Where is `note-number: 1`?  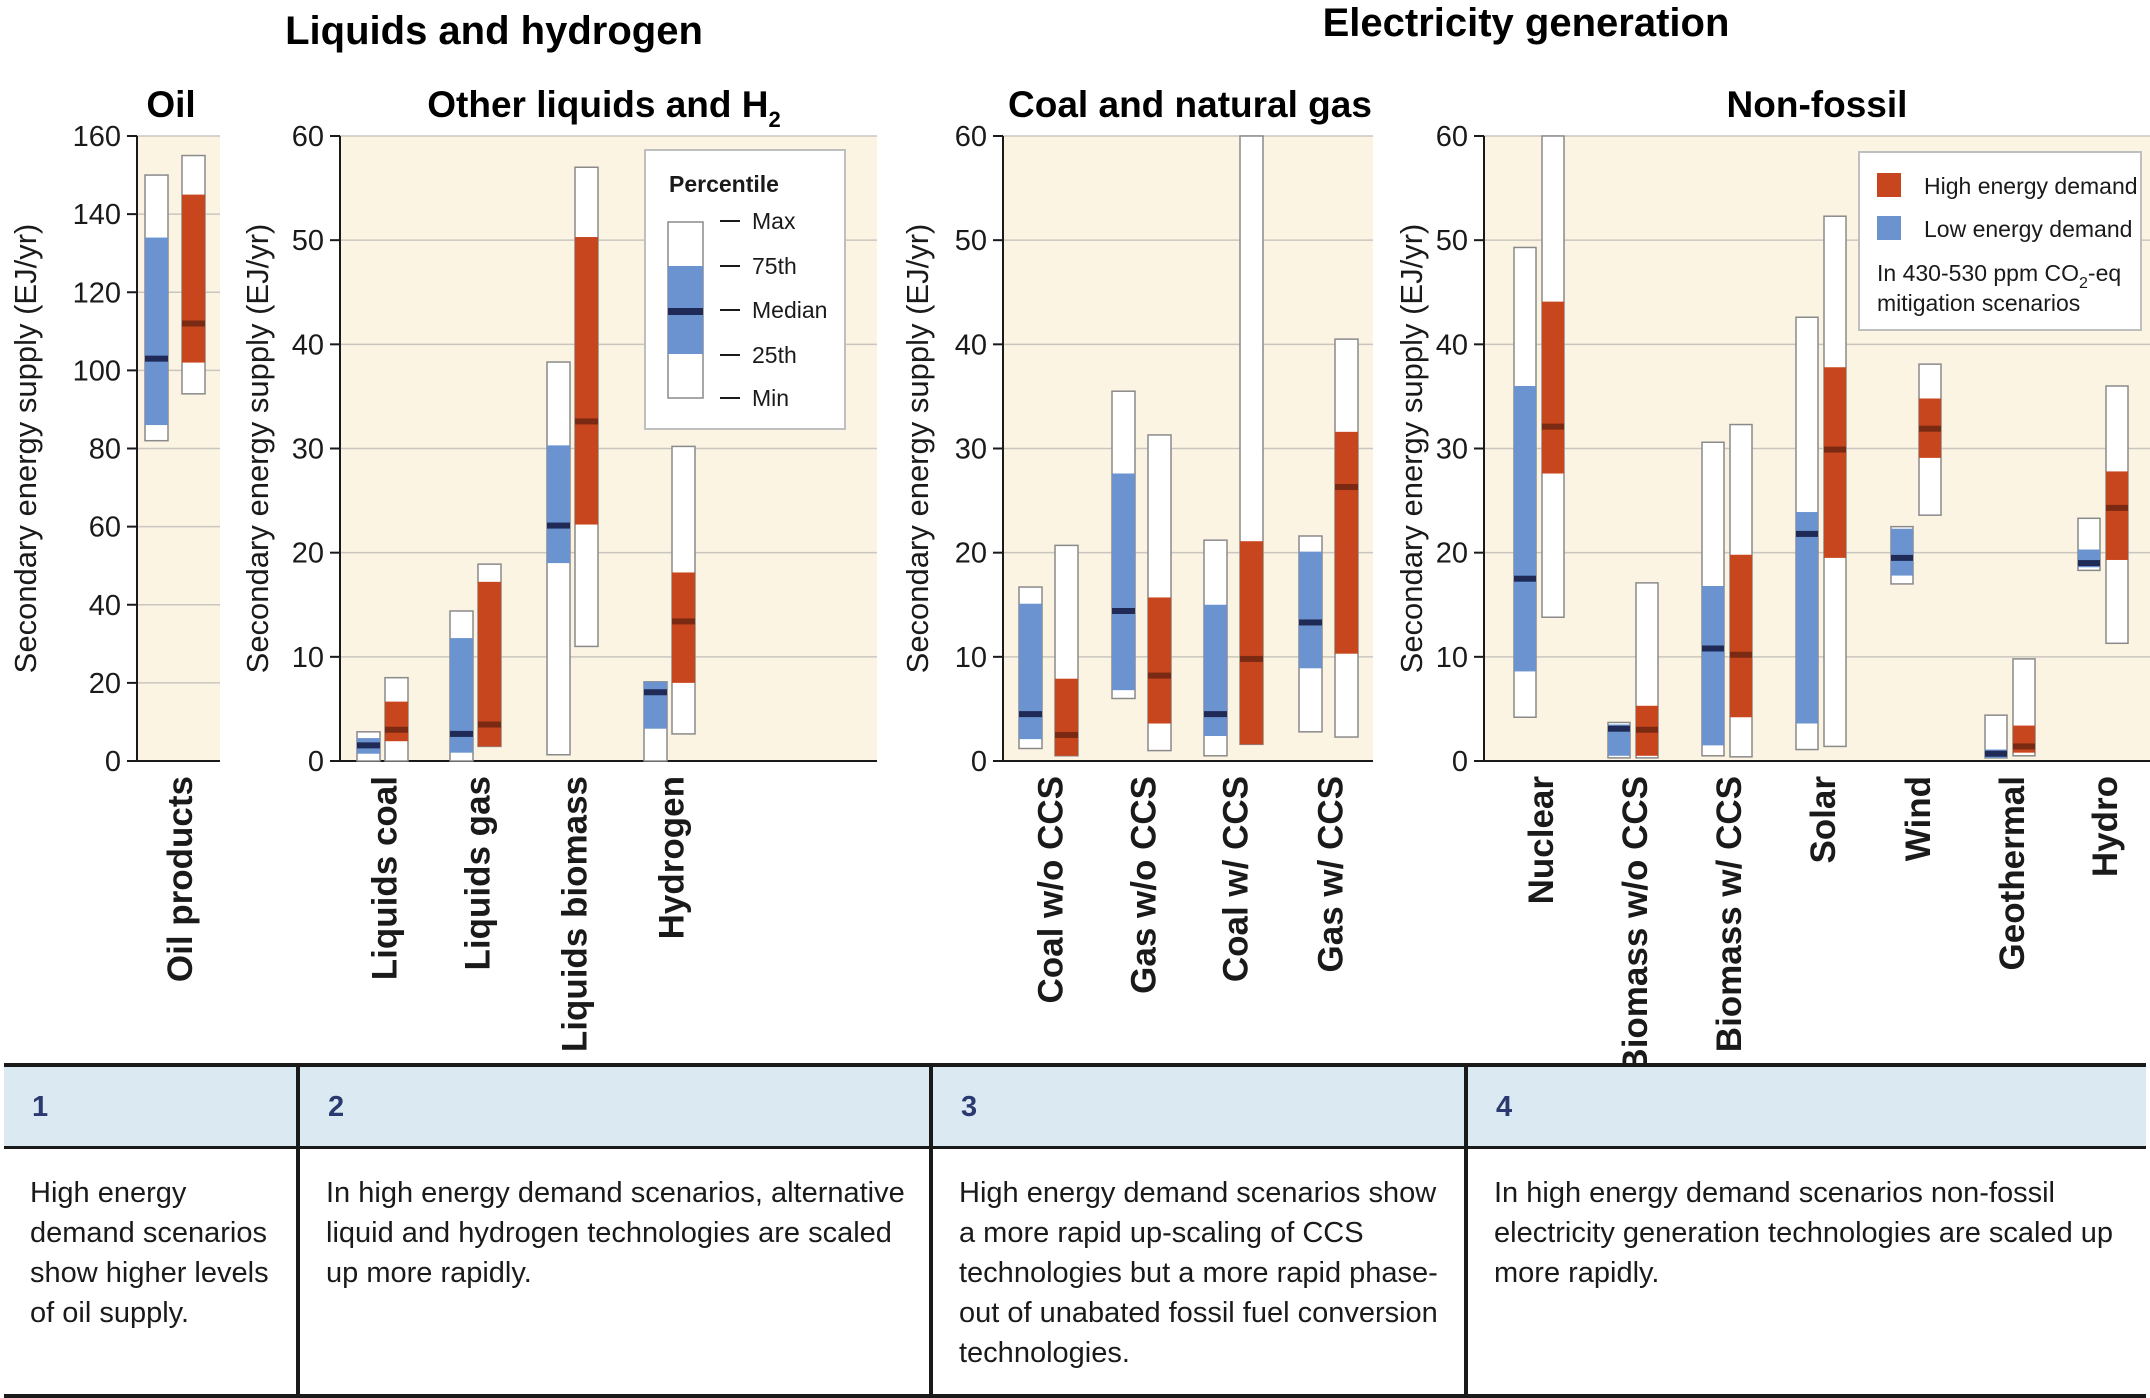 note-number: 1 is located at coordinates (150, 1108).